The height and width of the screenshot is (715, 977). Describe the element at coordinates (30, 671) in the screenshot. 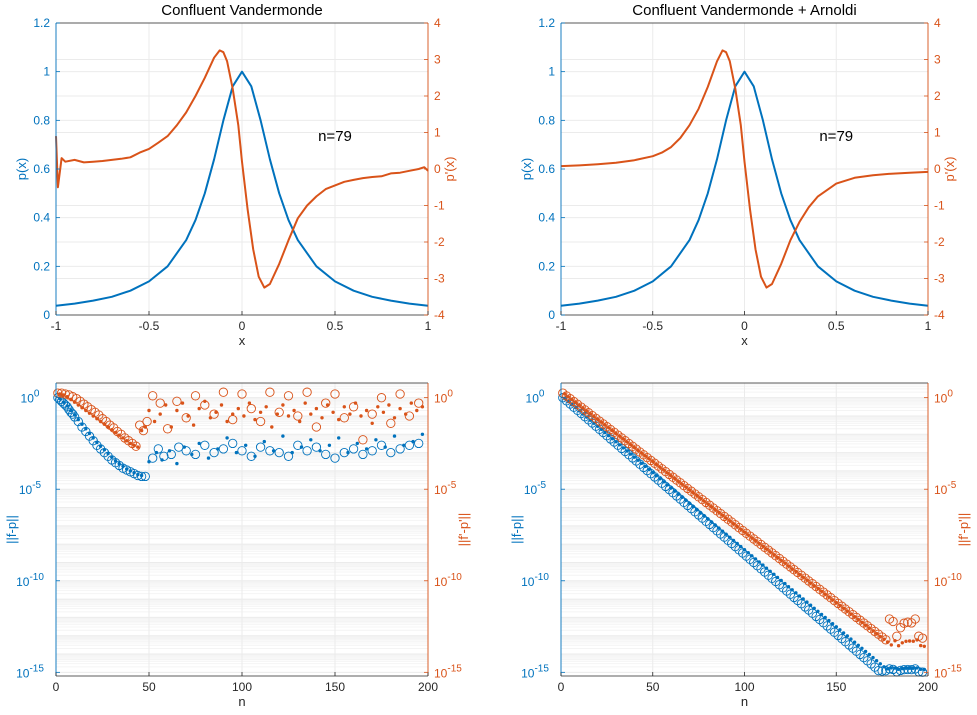

I see `y-tick-label-left: 10⁻¹⁵` at that location.